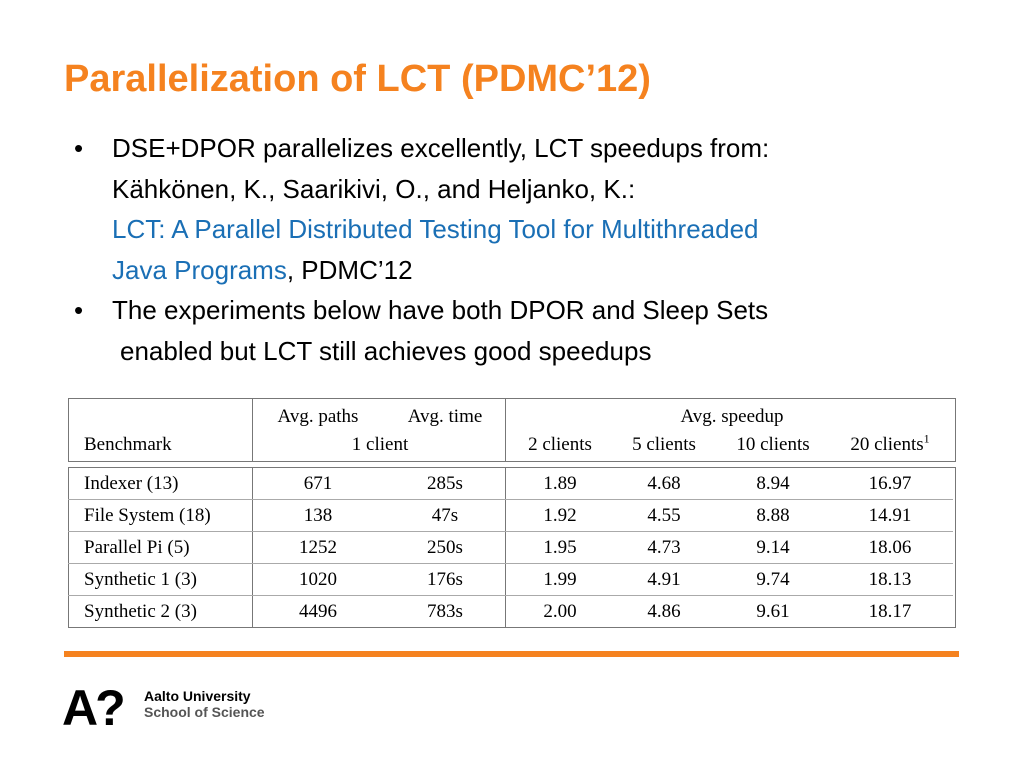 This screenshot has width=1024, height=768. Describe the element at coordinates (560, 579) in the screenshot. I see `cell-speedup-2: 1.99` at that location.